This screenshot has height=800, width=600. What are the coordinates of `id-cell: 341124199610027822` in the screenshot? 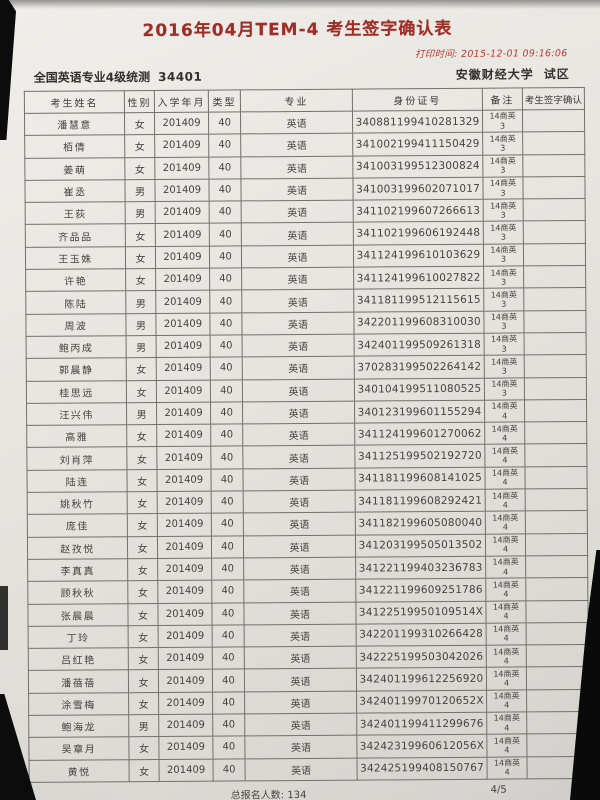 It's located at (418, 278).